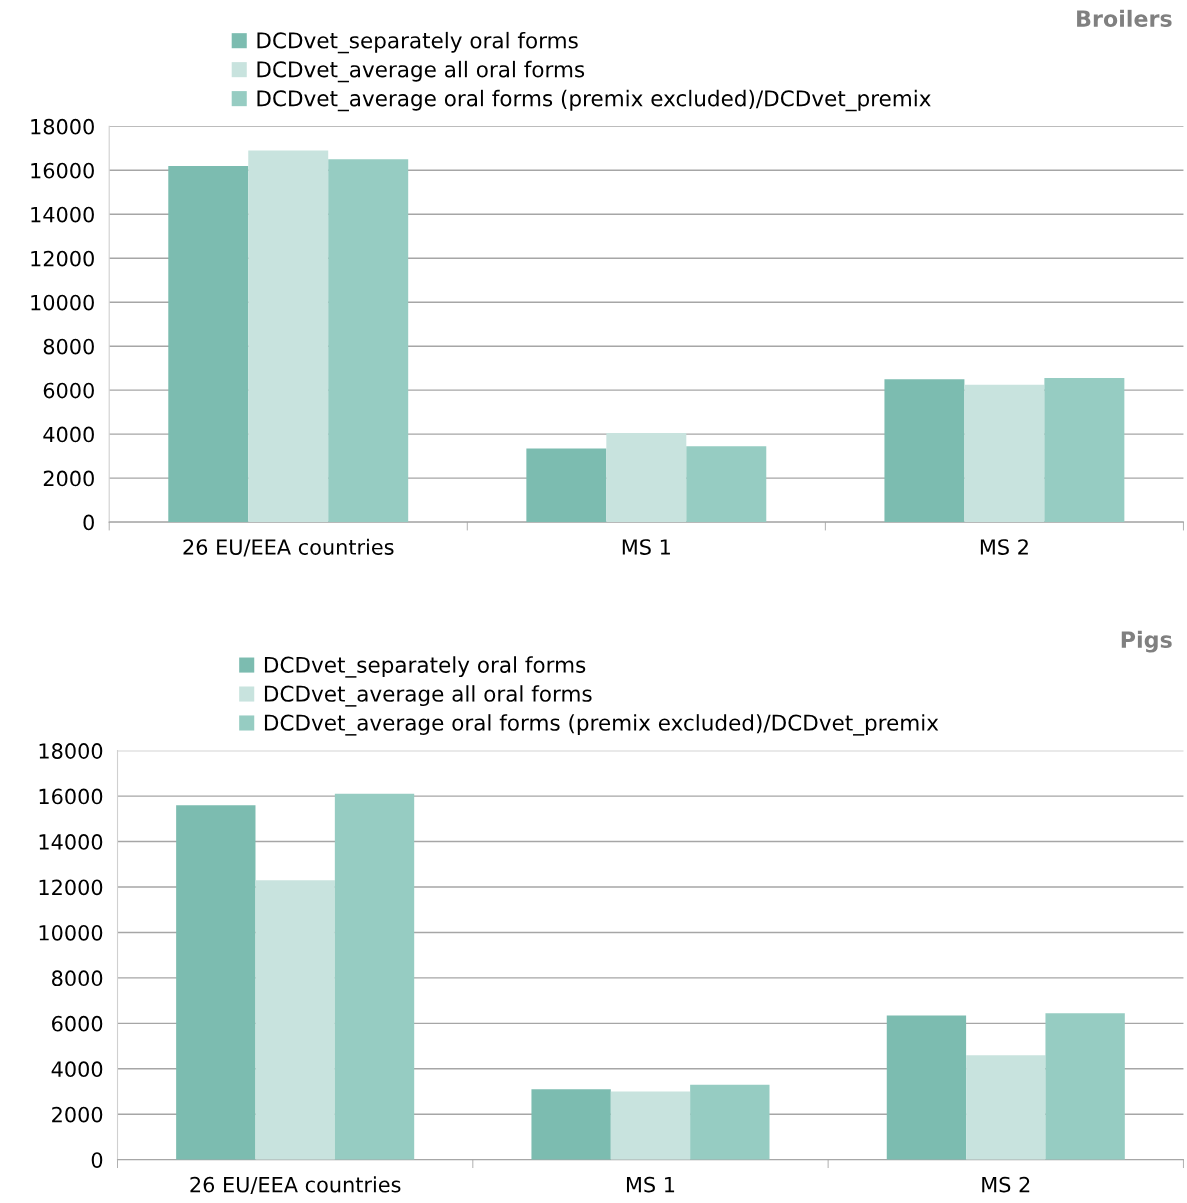 Image resolution: width=1187 pixels, height=1203 pixels. What do you see at coordinates (1146, 641) in the screenshot?
I see `chart-title: Pigs` at bounding box center [1146, 641].